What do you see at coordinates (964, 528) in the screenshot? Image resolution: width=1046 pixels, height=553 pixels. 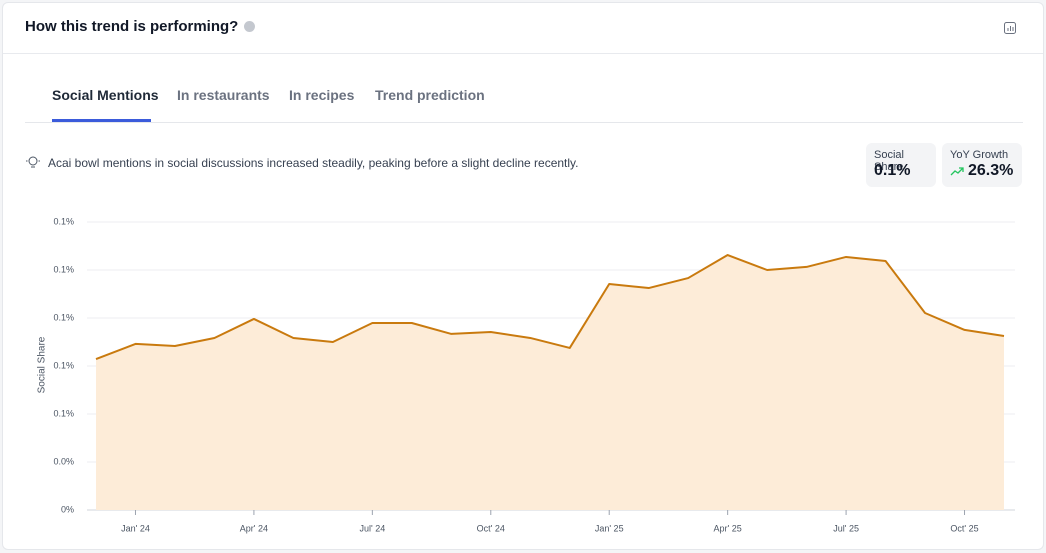 I see `x-tick-label: Oct' 25` at bounding box center [964, 528].